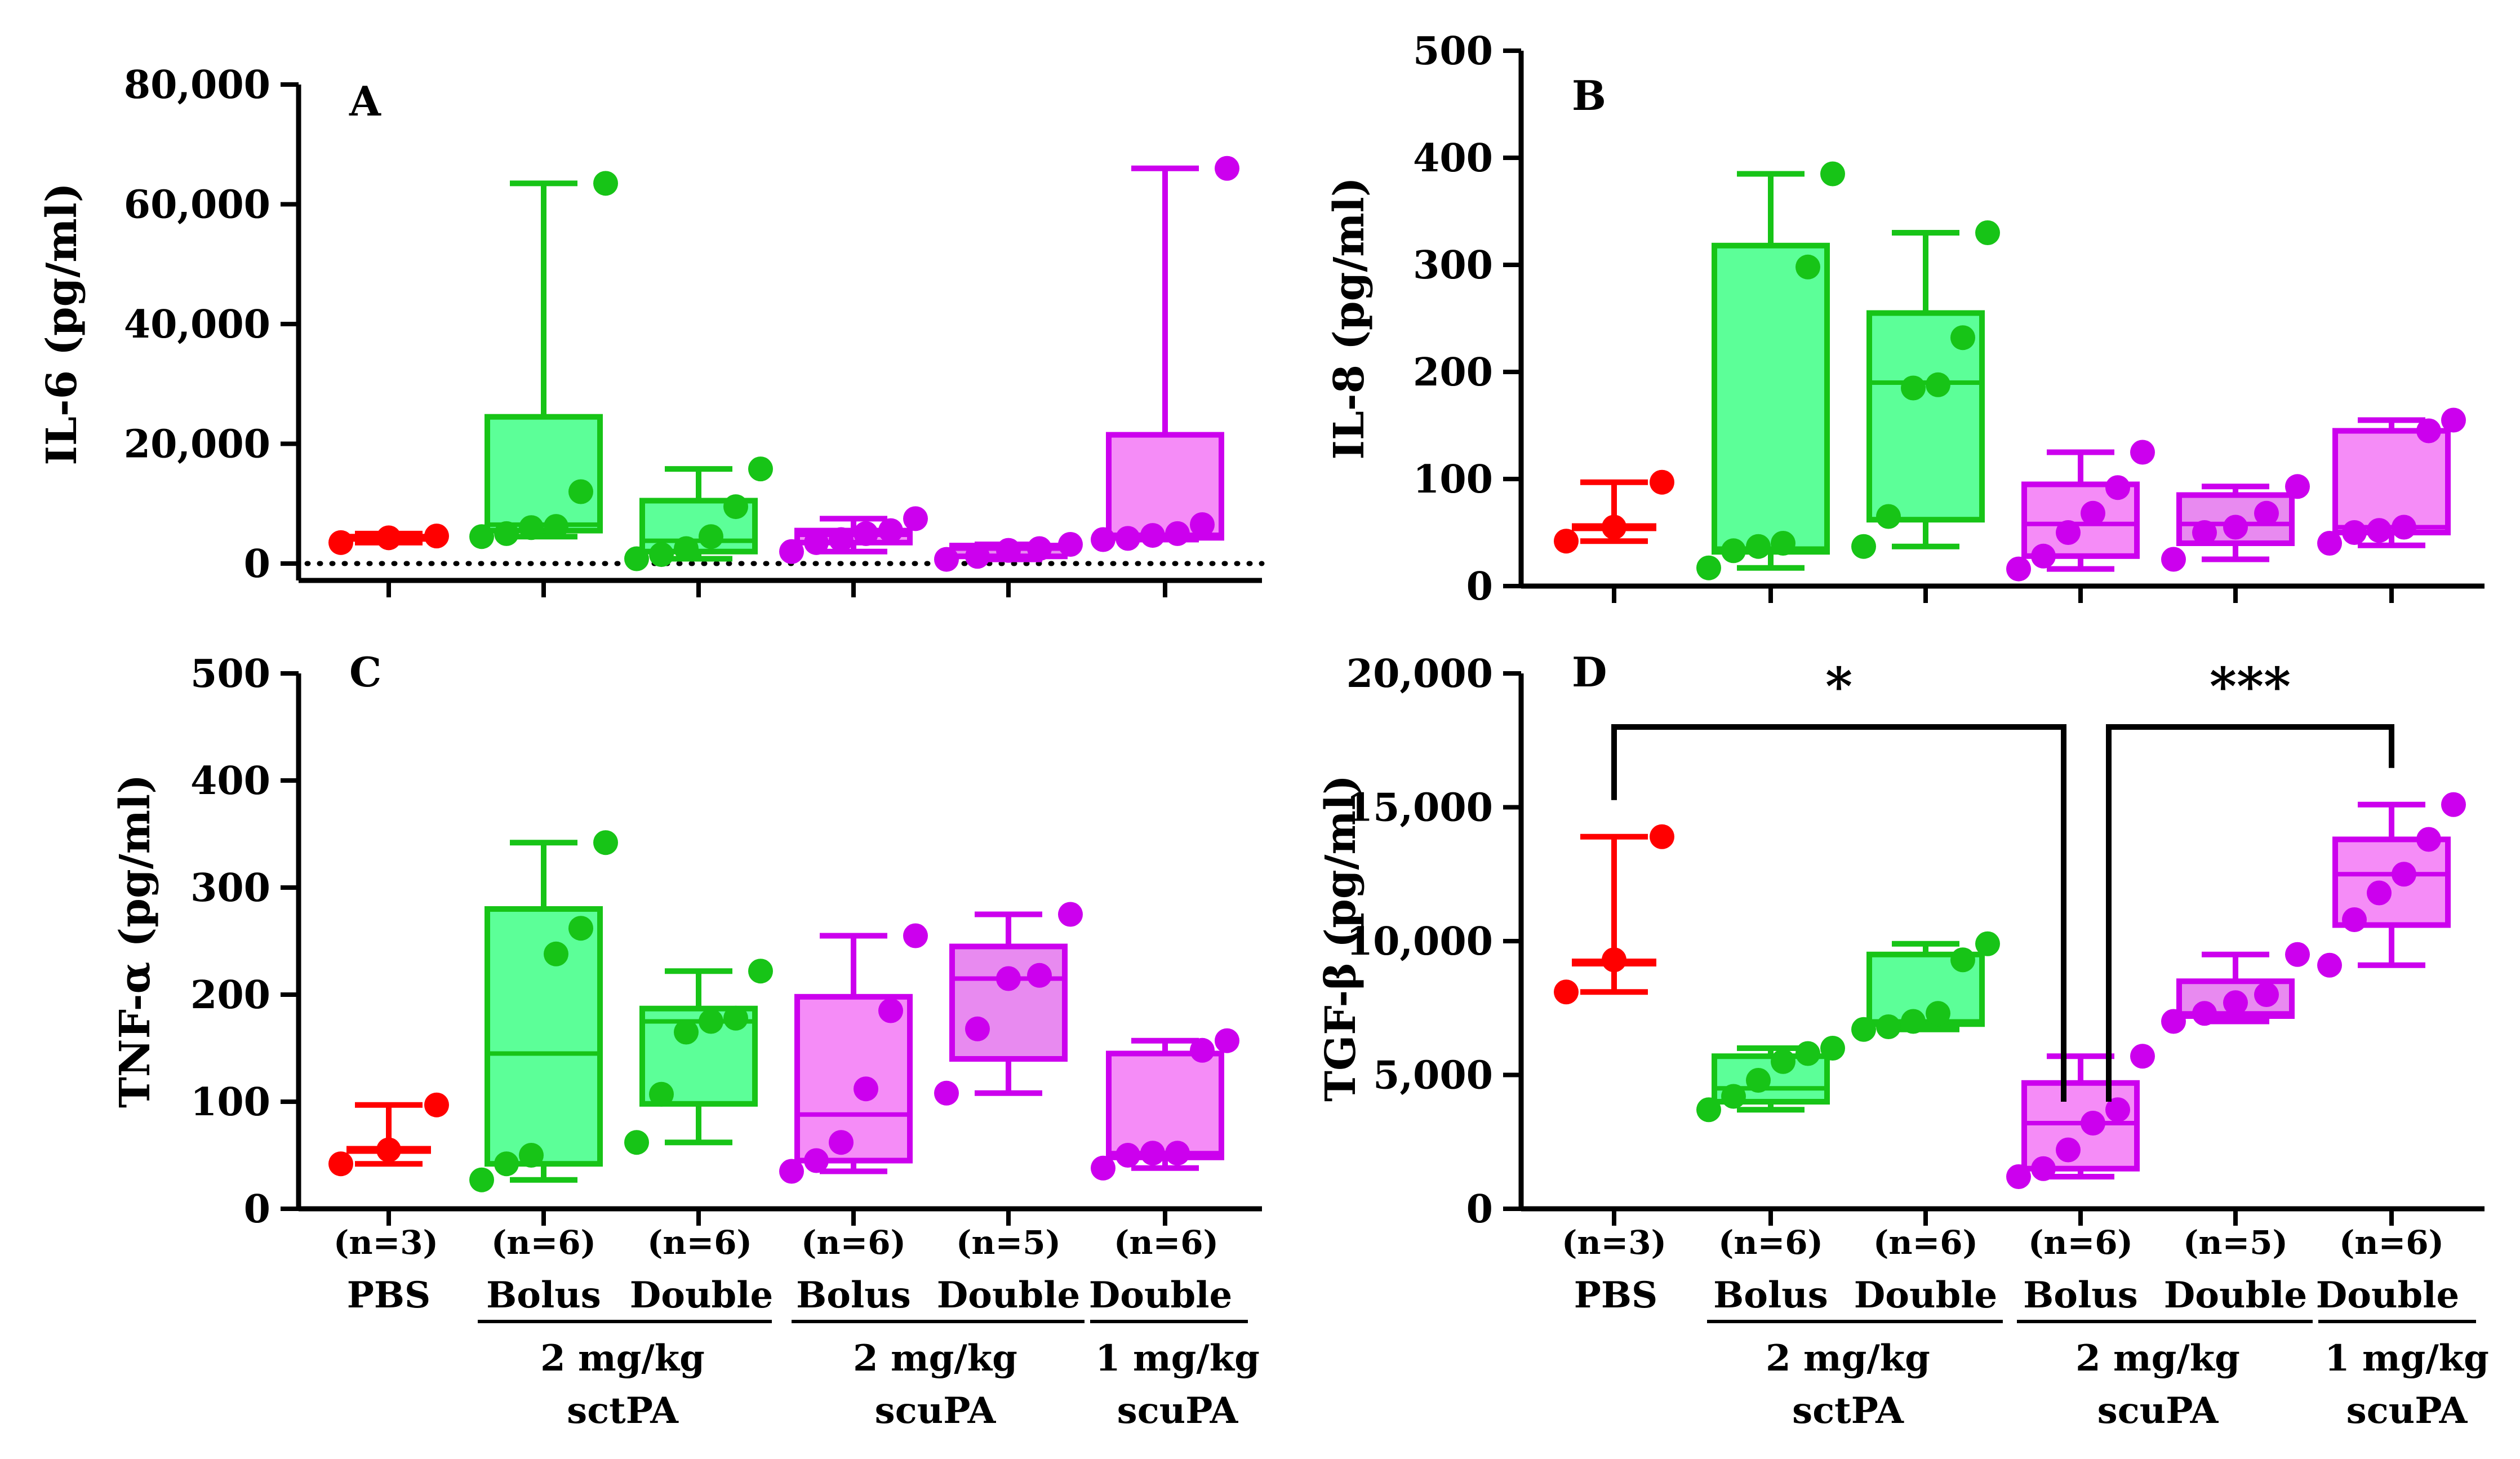  I want to click on significance-bracket: *, so click(1838, 879).